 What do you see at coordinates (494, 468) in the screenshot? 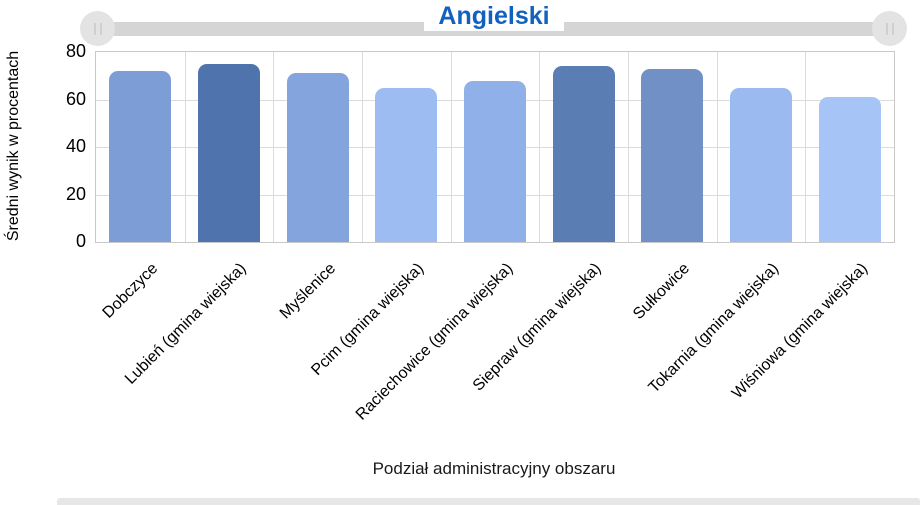
I see `x-axis-title: Podział administracyjny obszaru` at bounding box center [494, 468].